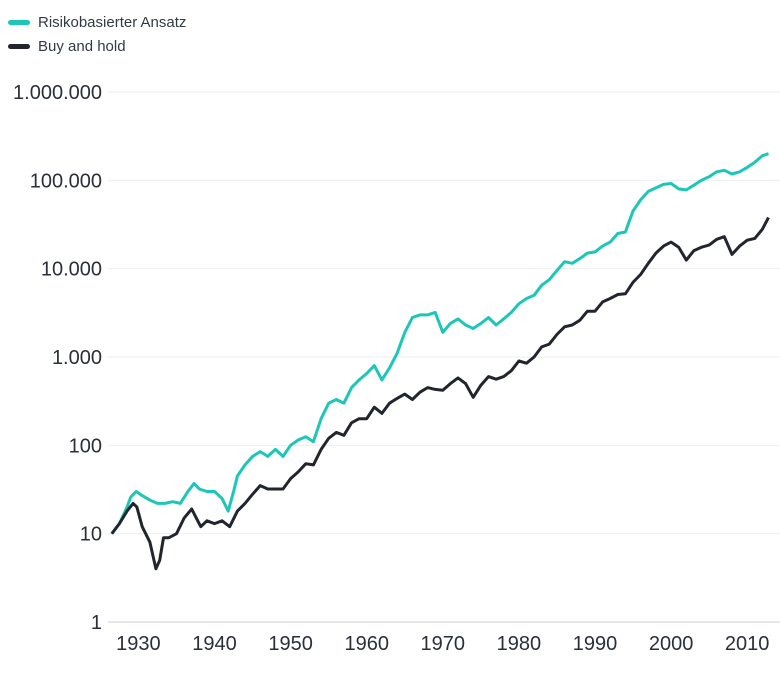 The image size is (780, 675). I want to click on x-tick-label-1980: 1980, so click(519, 644).